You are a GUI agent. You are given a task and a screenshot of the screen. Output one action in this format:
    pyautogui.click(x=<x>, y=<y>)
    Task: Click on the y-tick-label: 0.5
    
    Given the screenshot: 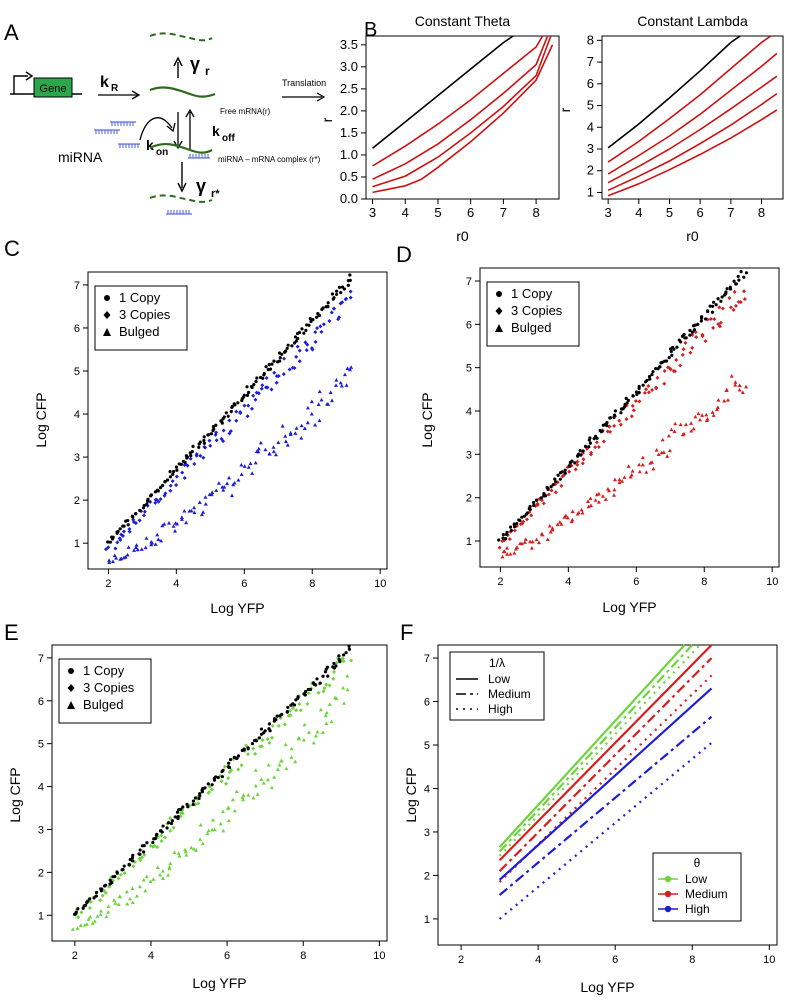 What is the action you would take?
    pyautogui.click(x=349, y=176)
    